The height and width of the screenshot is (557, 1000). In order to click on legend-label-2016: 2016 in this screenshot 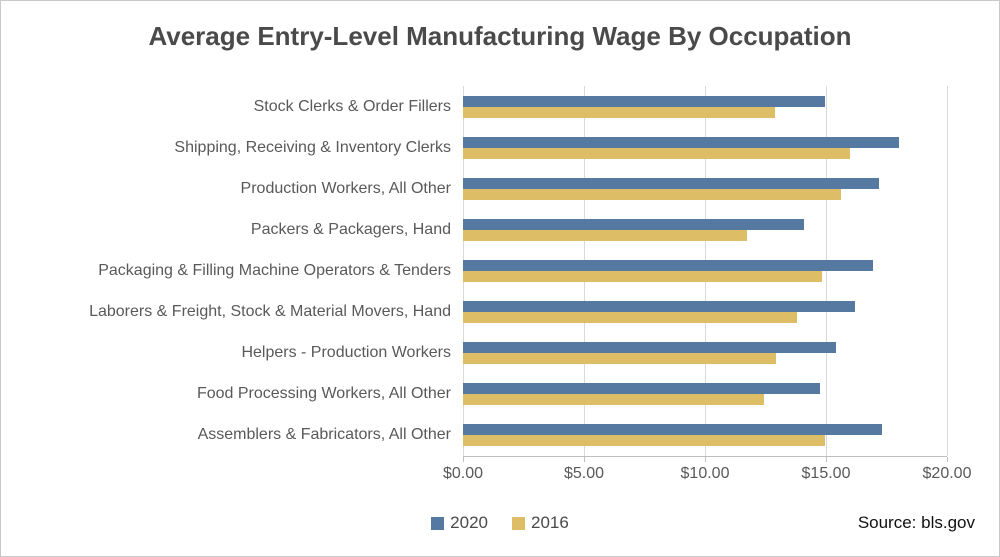, I will do `click(550, 522)`.